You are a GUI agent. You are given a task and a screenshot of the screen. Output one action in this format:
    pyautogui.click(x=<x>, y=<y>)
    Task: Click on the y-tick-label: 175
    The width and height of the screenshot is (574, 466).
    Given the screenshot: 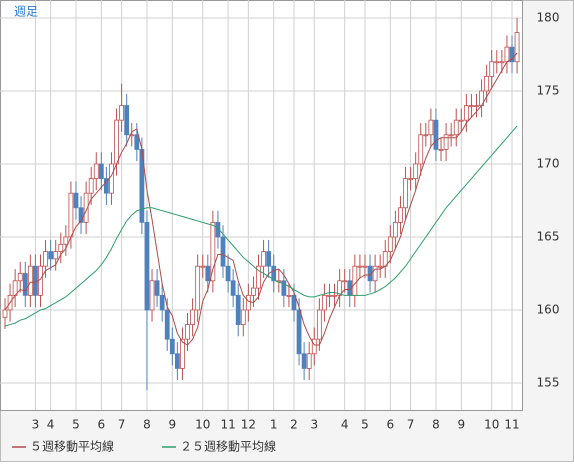 What is the action you would take?
    pyautogui.click(x=548, y=90)
    